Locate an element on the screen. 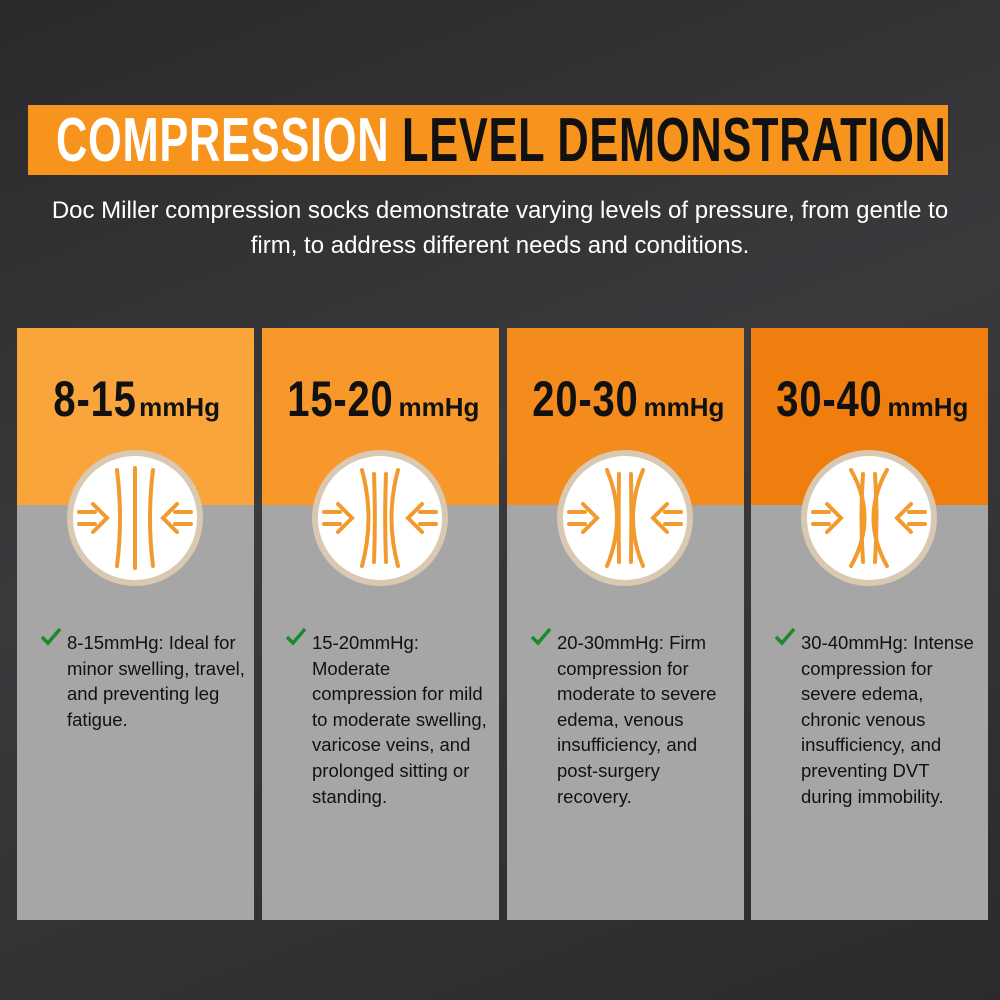  card-heading: 20-30 mmHg is located at coordinates (625, 399).